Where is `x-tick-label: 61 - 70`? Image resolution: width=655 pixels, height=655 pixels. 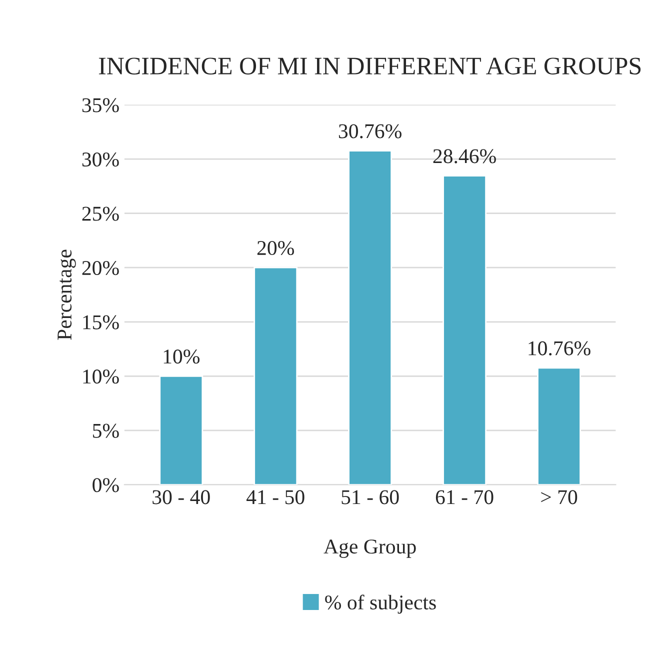
x-tick-label: 61 - 70 is located at coordinates (465, 497).